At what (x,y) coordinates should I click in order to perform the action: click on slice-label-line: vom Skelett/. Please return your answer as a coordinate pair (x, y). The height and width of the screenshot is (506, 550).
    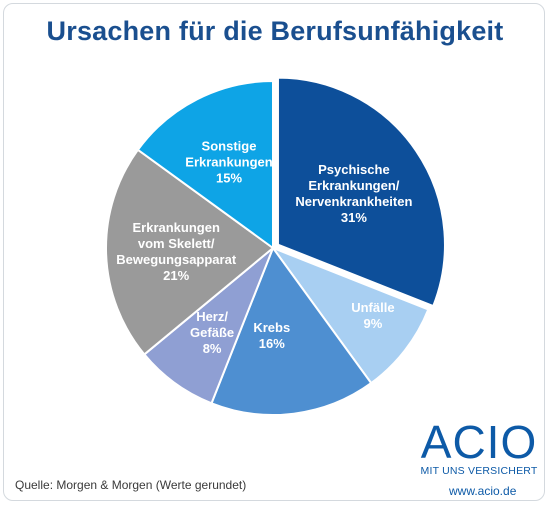
    Looking at the image, I should click on (176, 243).